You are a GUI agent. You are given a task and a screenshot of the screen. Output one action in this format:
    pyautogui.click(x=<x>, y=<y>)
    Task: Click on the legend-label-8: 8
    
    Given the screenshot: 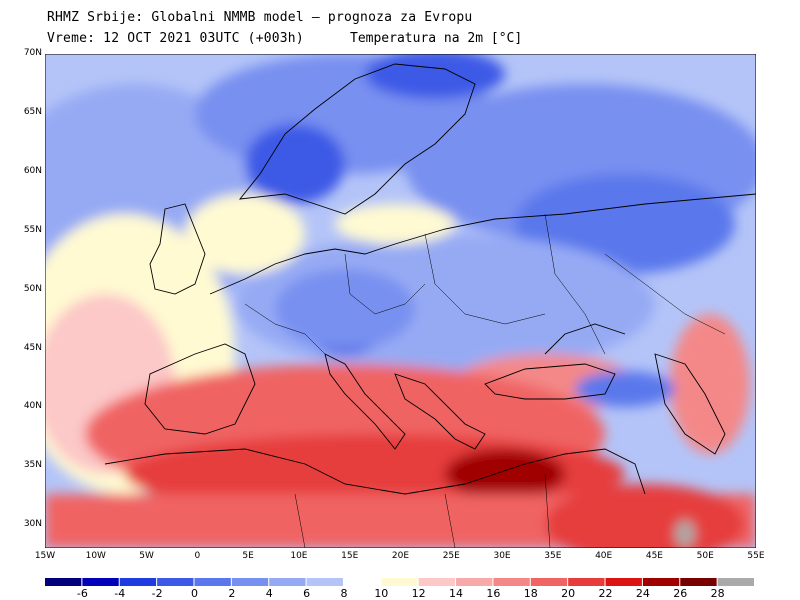 What is the action you would take?
    pyautogui.click(x=344, y=593)
    